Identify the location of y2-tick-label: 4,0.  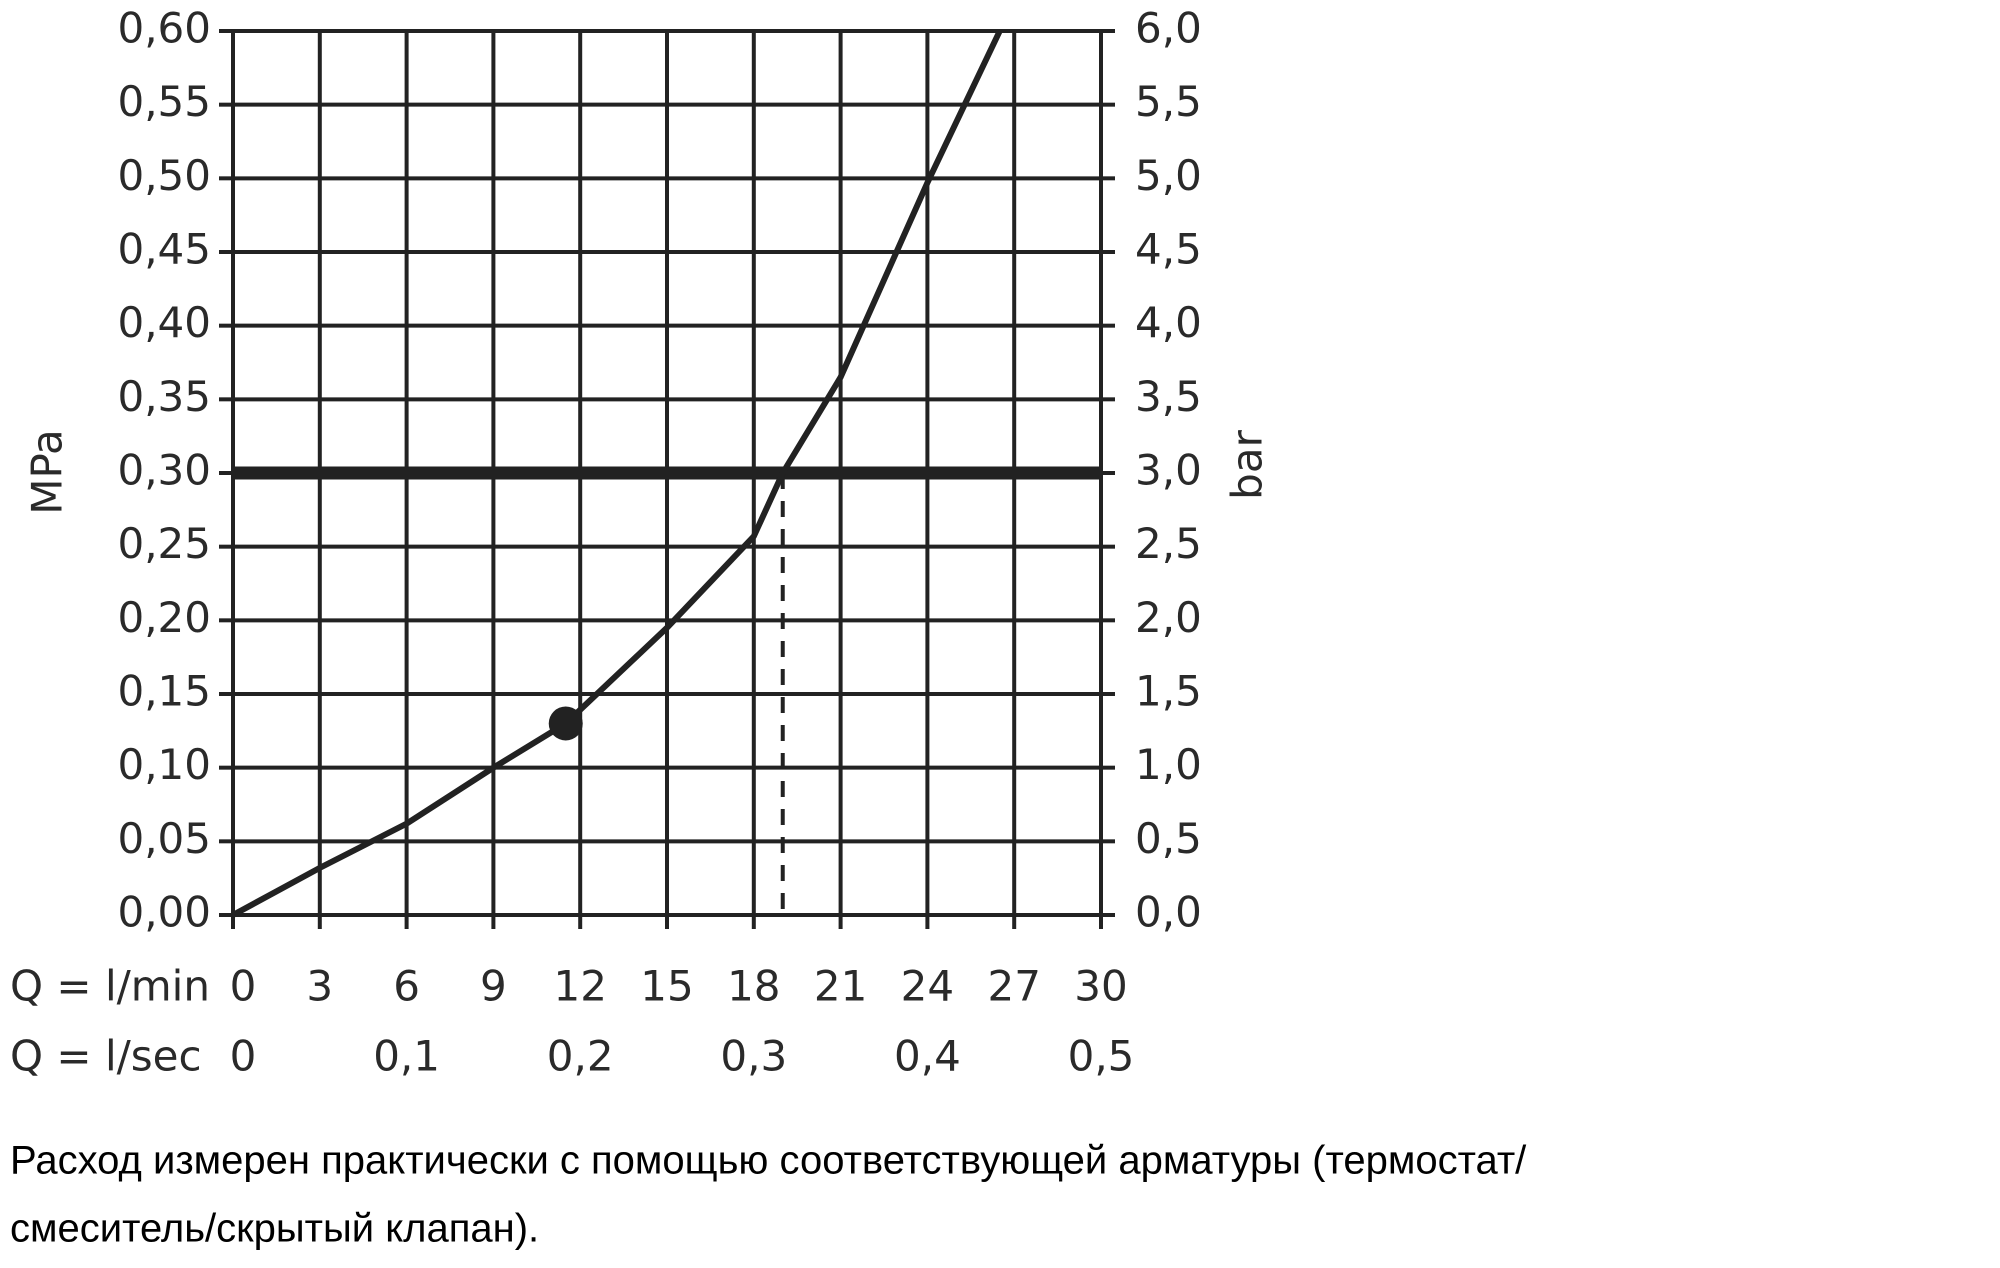
(1168, 322).